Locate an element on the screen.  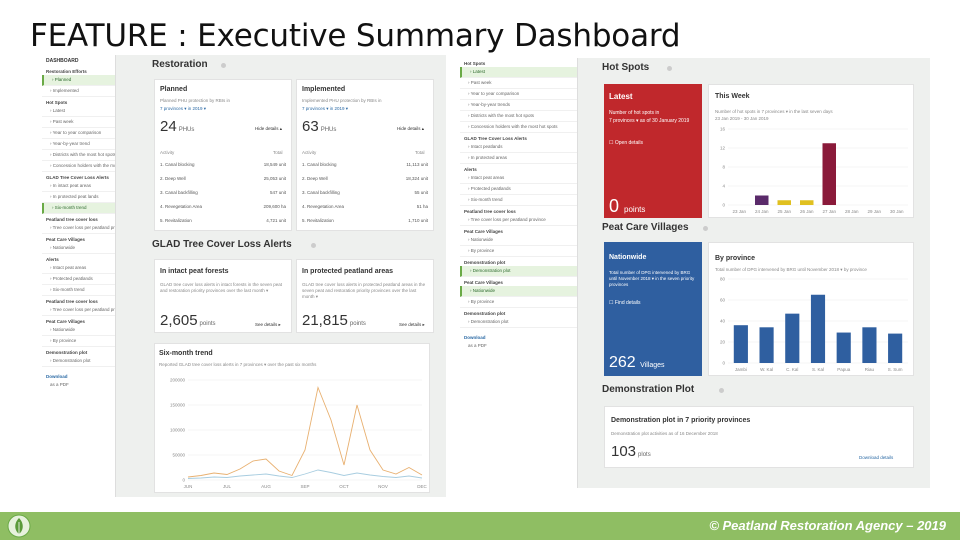
x-tick-label: 28 Jan is located at coordinates (852, 211).